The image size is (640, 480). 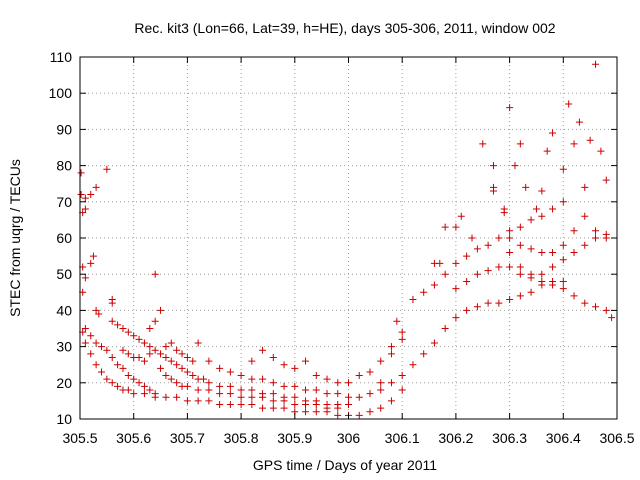 What do you see at coordinates (64, 274) in the screenshot?
I see `y-tick-label: 50` at bounding box center [64, 274].